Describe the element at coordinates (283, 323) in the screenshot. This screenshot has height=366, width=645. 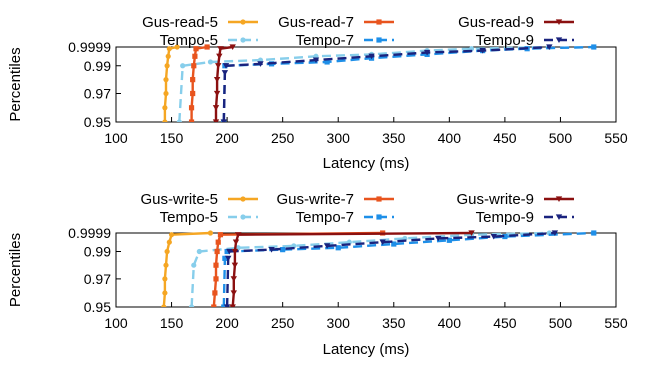
I see `x-tick-label: 250` at that location.